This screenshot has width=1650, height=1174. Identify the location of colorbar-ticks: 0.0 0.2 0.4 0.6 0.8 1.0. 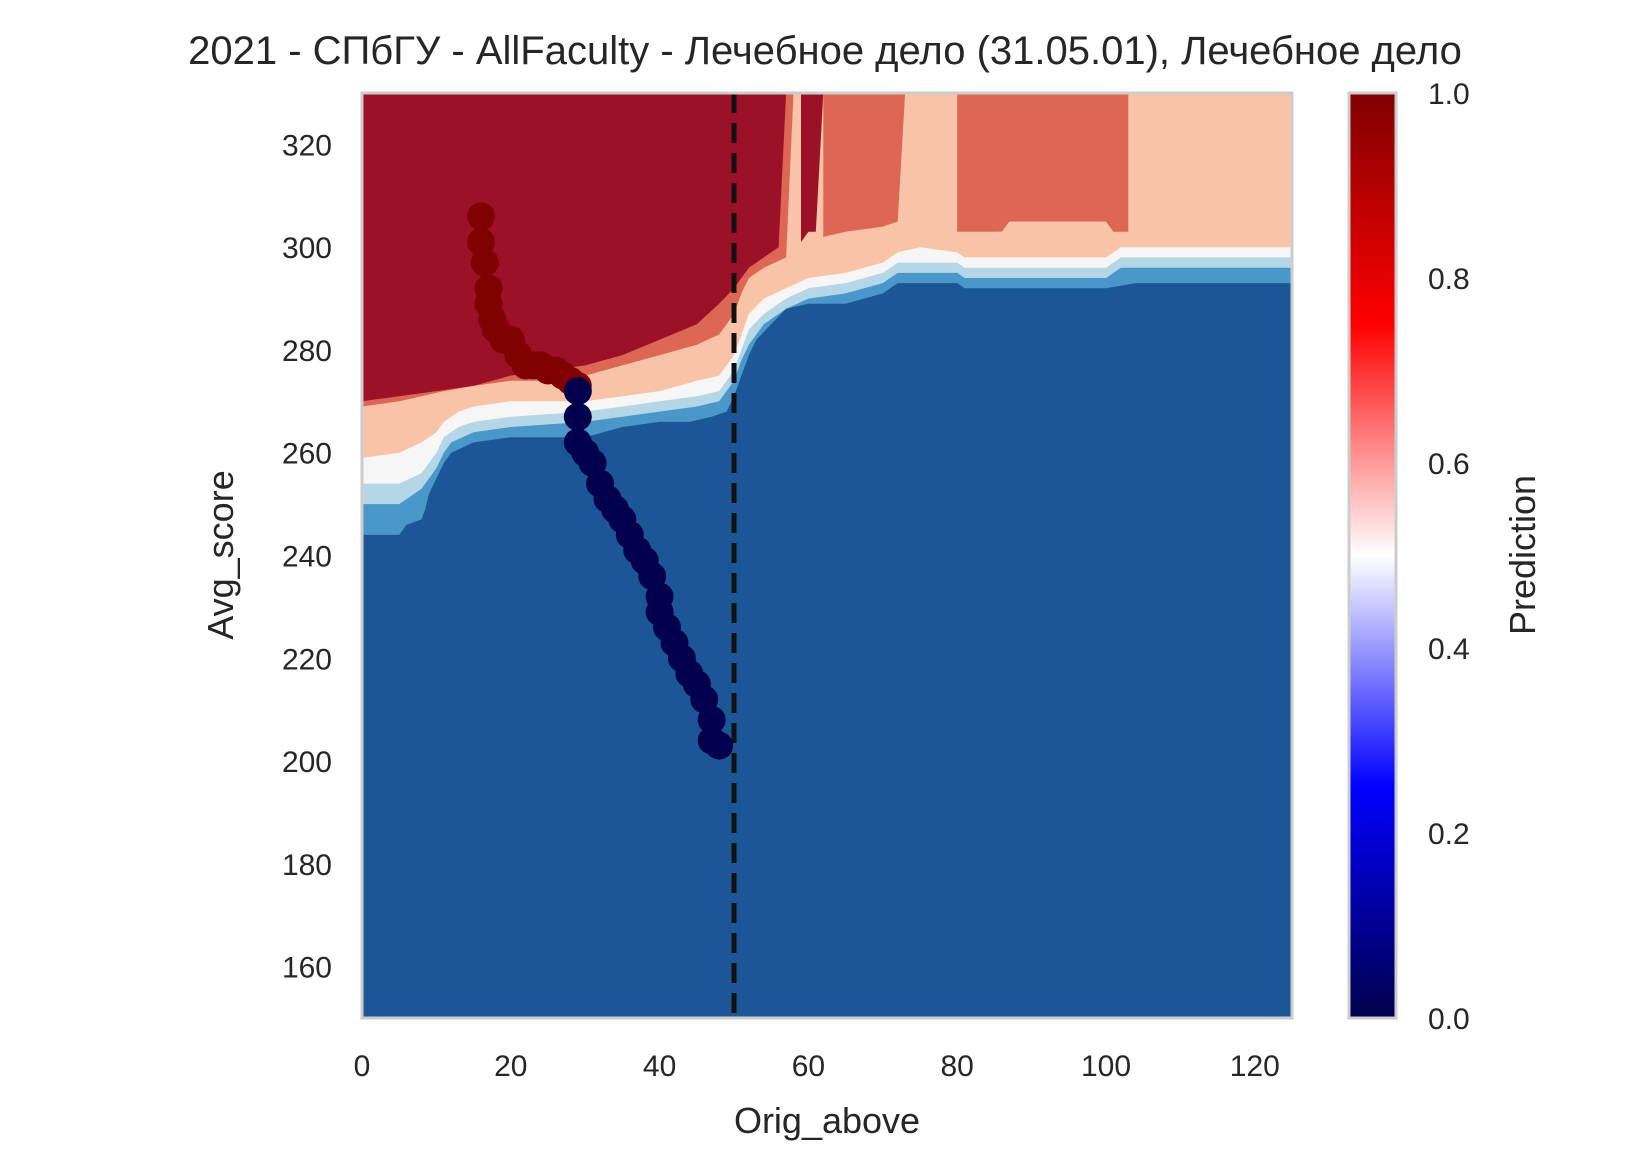
(1449, 557).